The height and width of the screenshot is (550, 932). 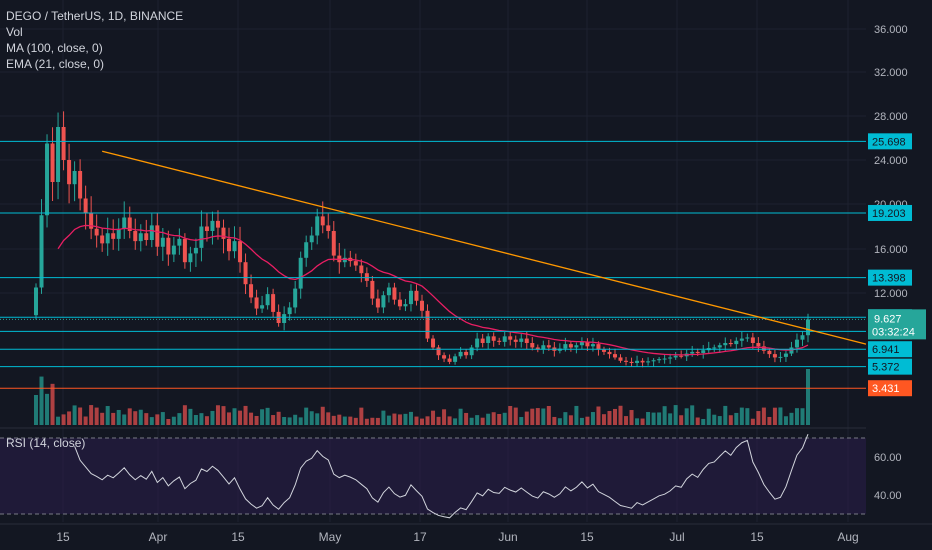 What do you see at coordinates (14, 32) in the screenshot?
I see `vol-legend: Vol` at bounding box center [14, 32].